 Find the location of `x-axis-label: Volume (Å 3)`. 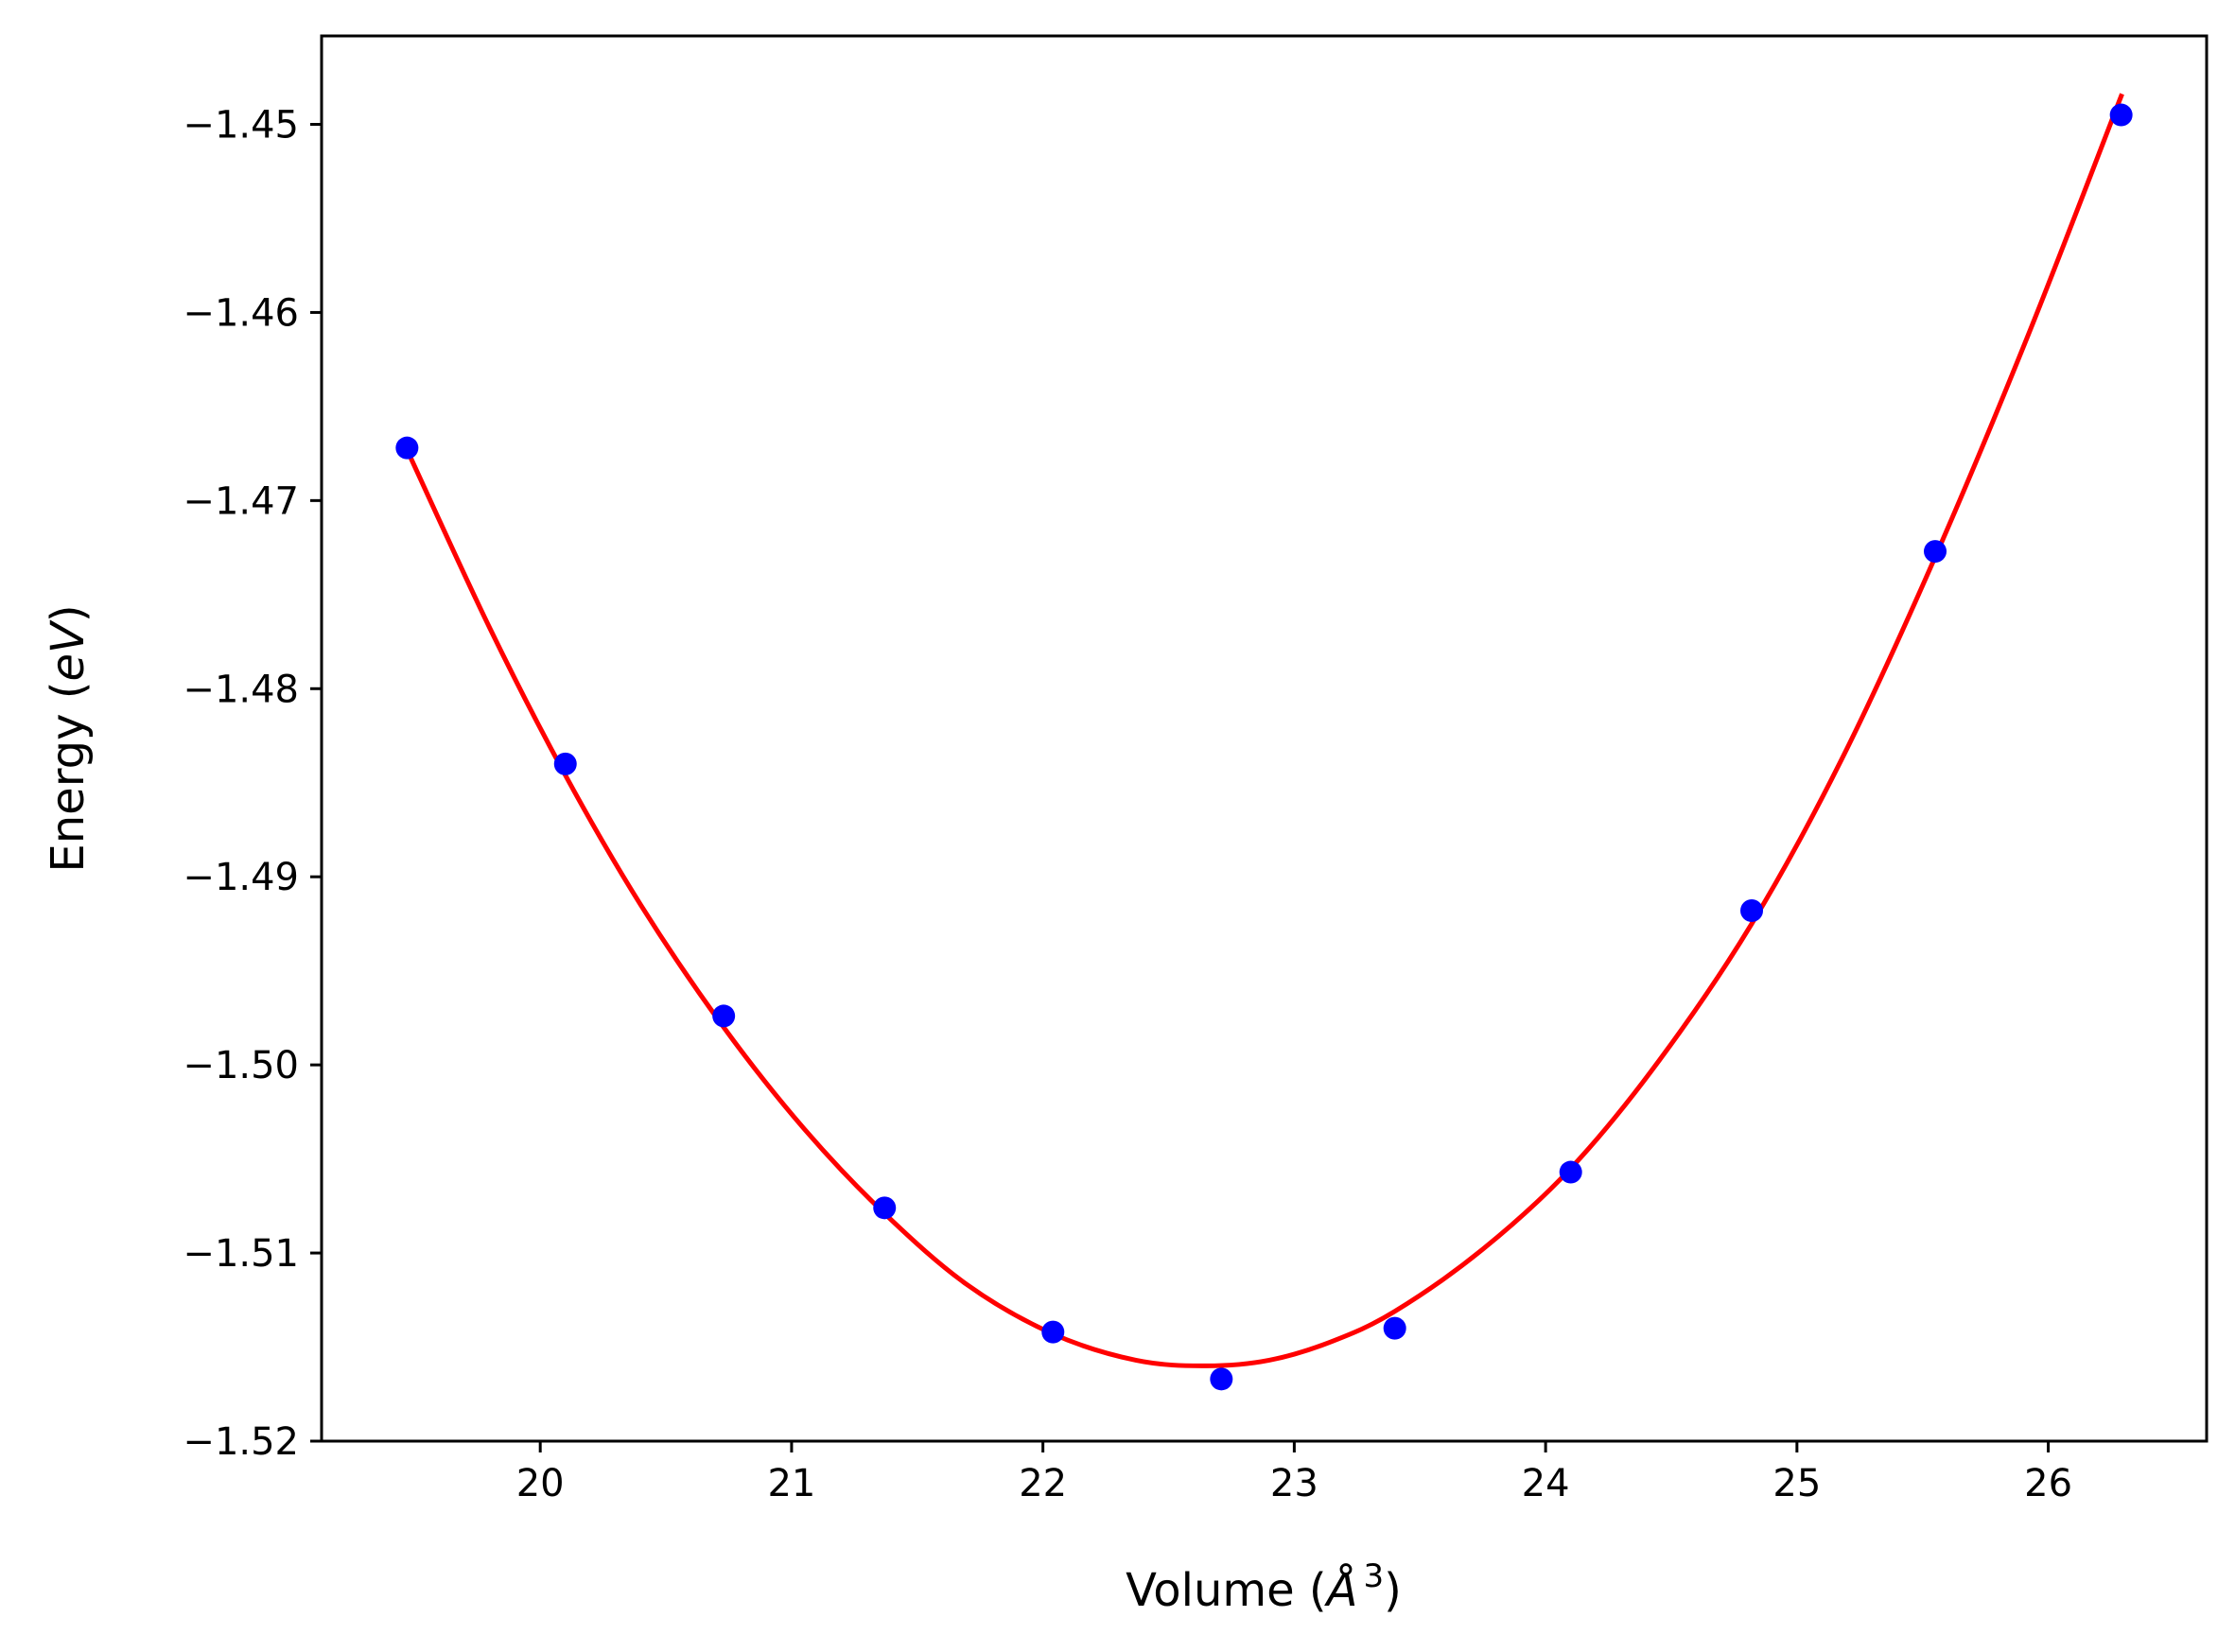

x-axis-label: Volume (Å 3) is located at coordinates (1264, 1587).